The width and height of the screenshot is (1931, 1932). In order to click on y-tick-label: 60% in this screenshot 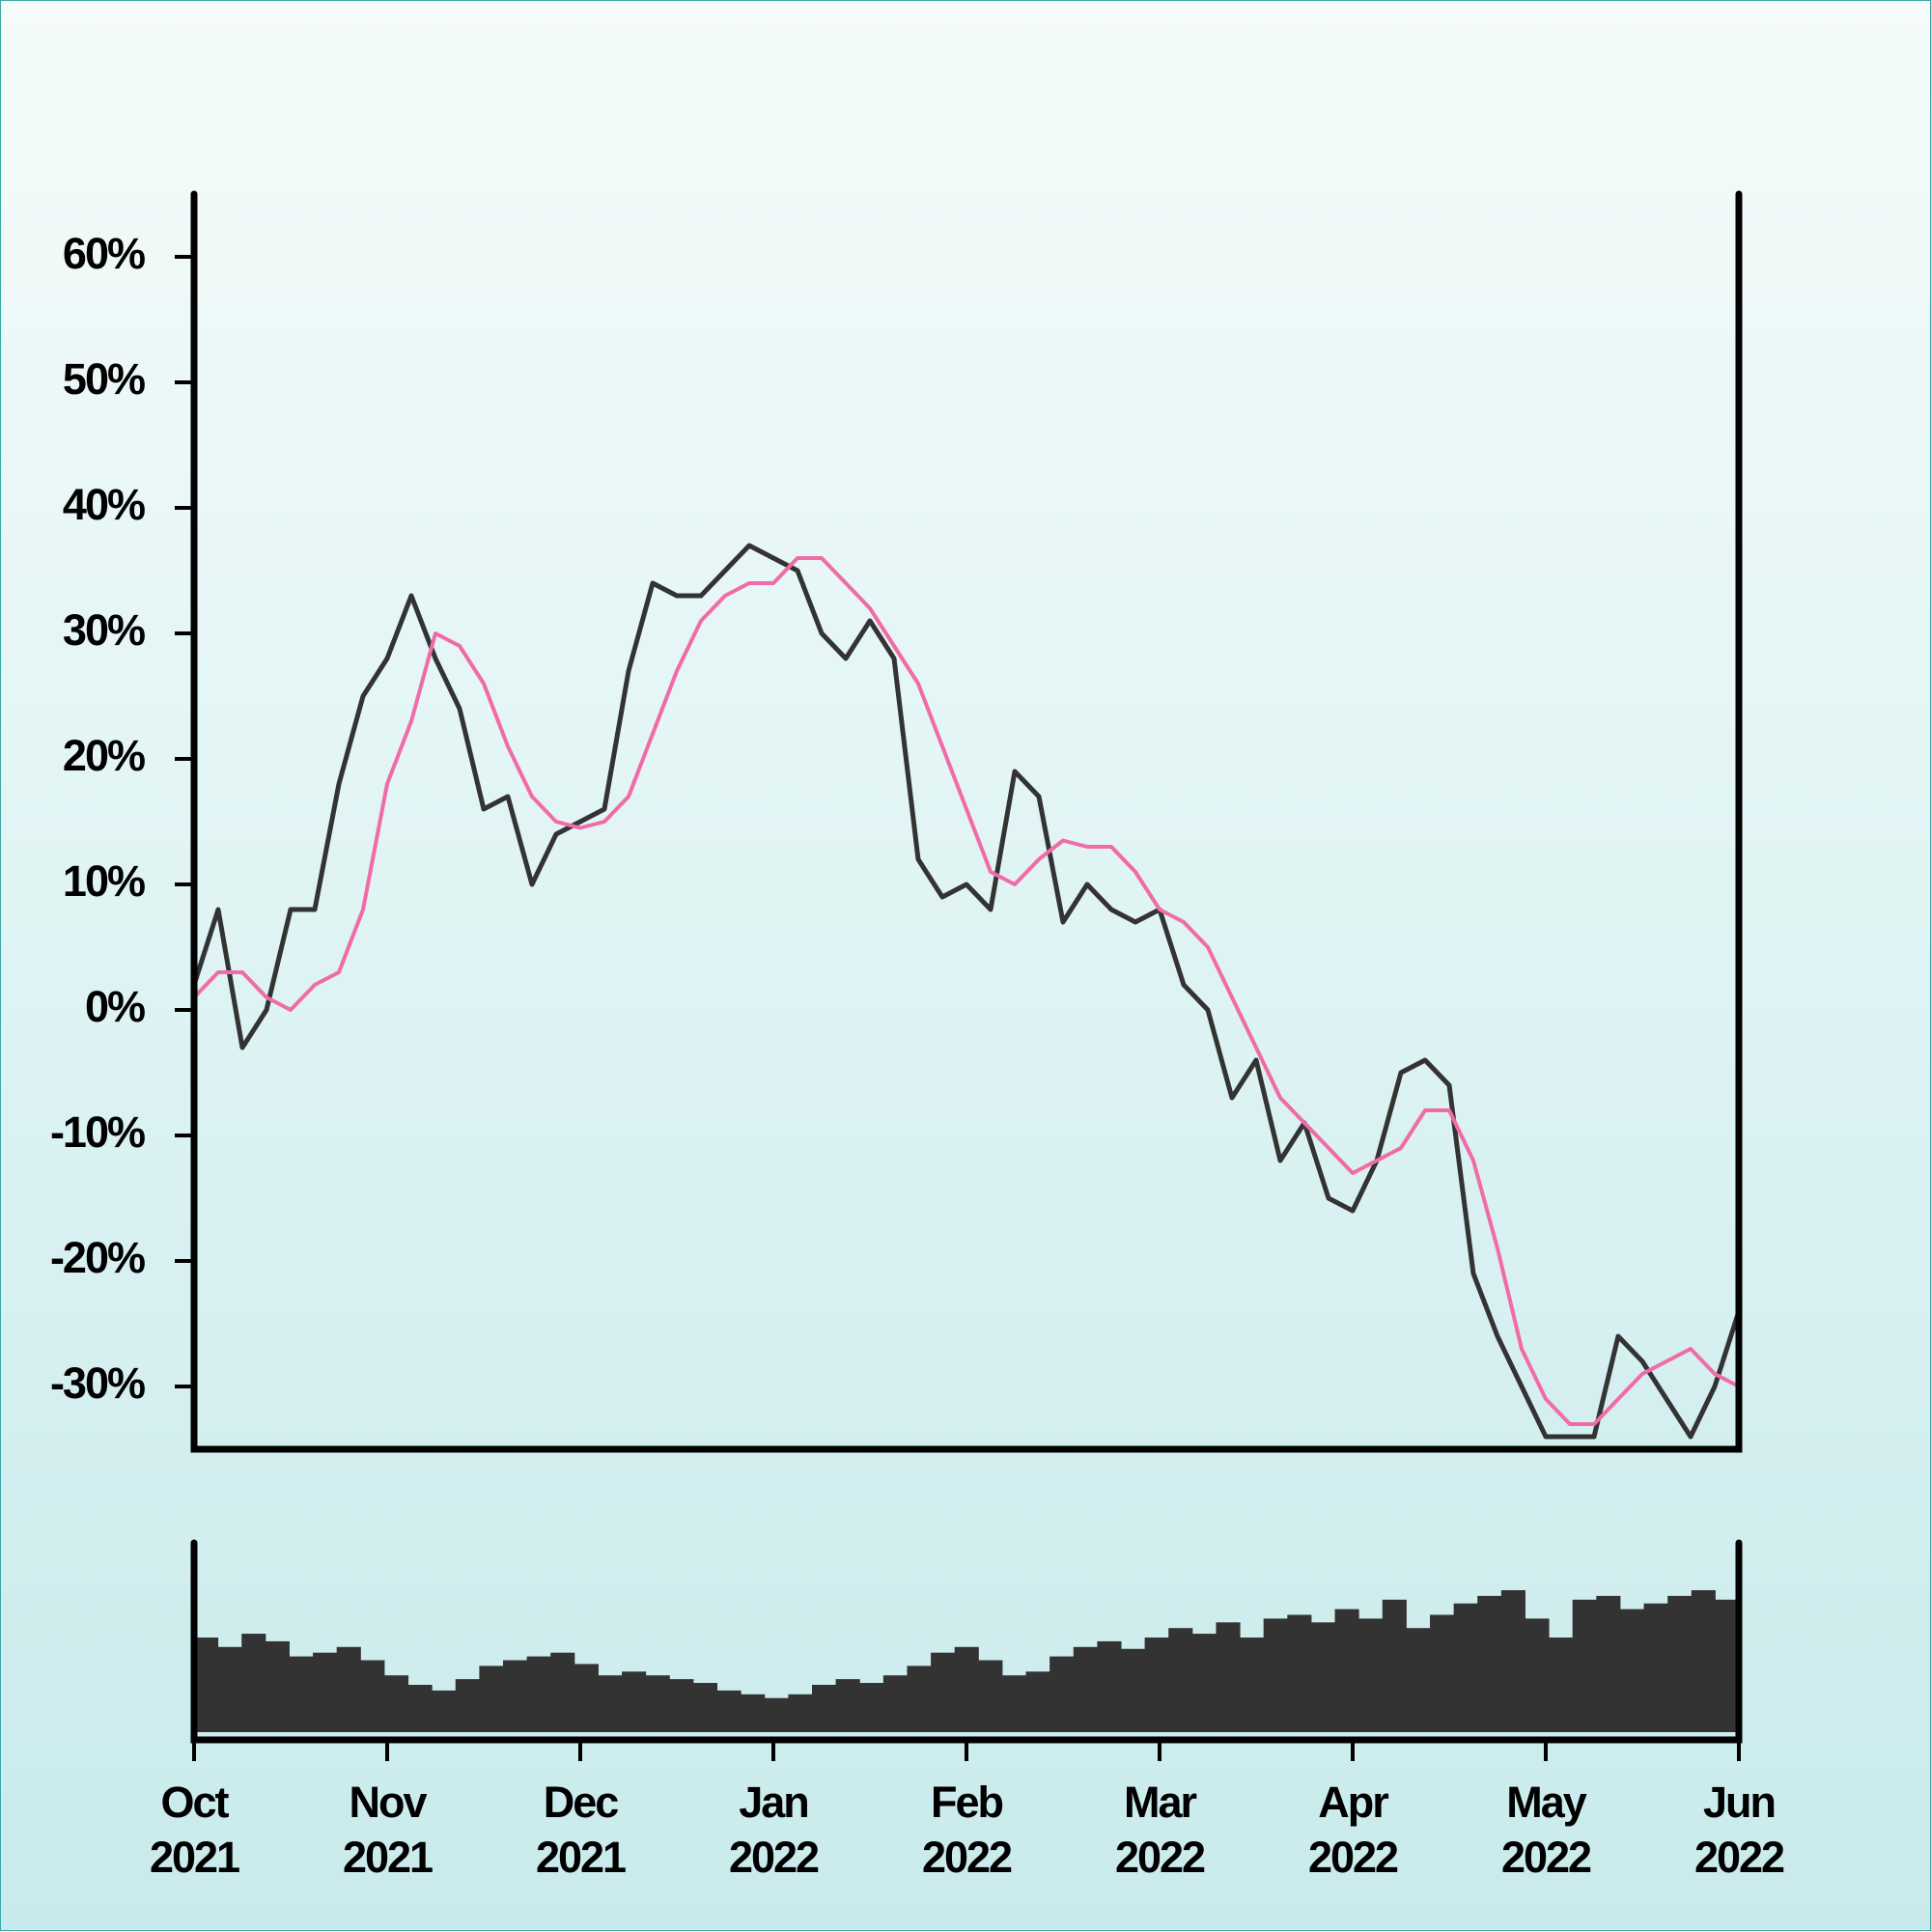, I will do `click(104, 254)`.